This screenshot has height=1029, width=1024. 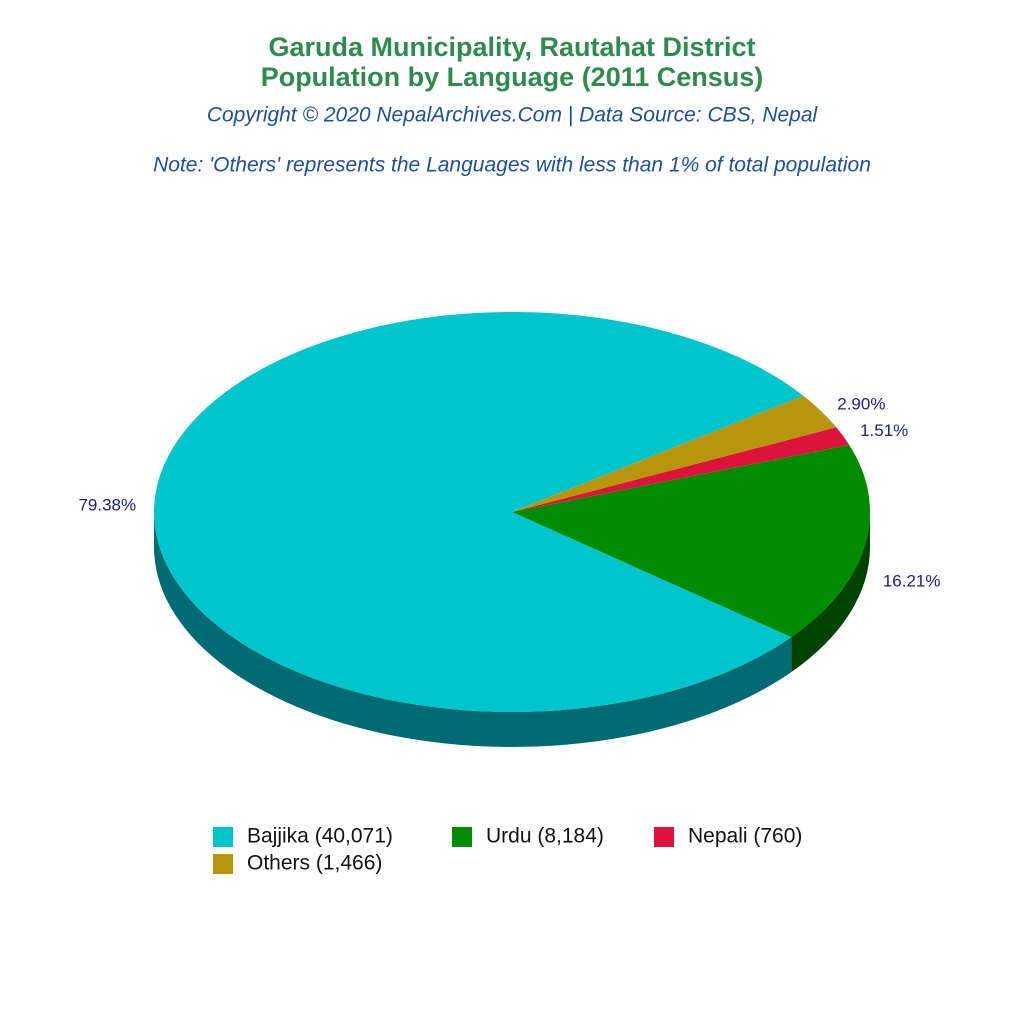 I want to click on legend-label: Nepali (760), so click(x=745, y=836).